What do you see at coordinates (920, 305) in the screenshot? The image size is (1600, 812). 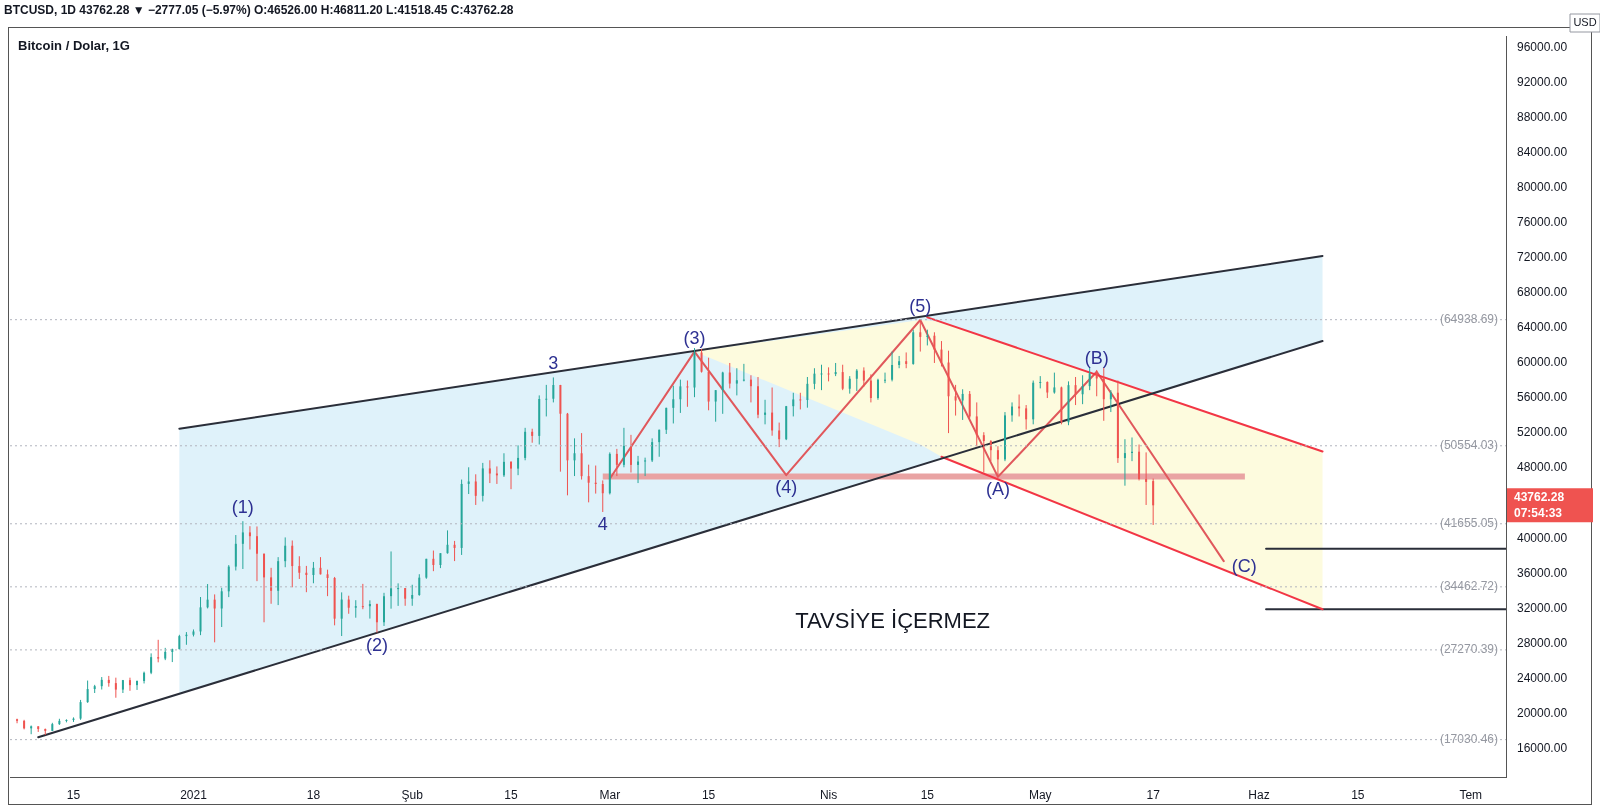 I see `annotation: (5)` at bounding box center [920, 305].